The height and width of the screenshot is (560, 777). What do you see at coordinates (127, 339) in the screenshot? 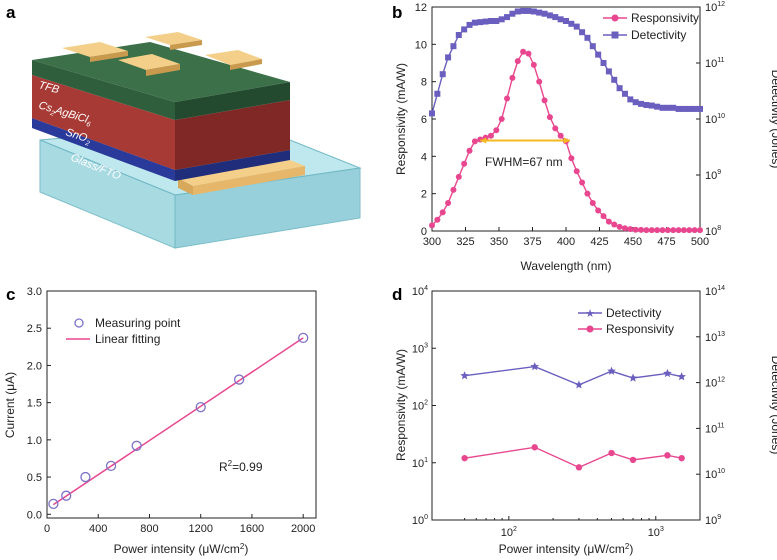
I see `legend-c-fit-label: Linear fitting` at bounding box center [127, 339].